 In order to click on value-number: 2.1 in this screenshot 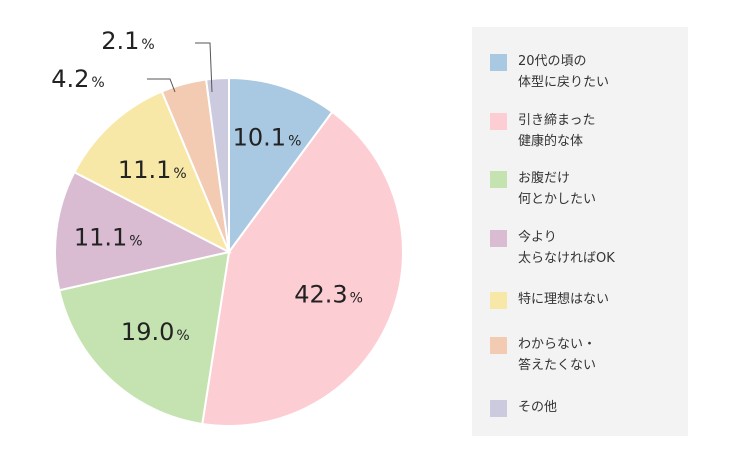, I will do `click(120, 41)`.